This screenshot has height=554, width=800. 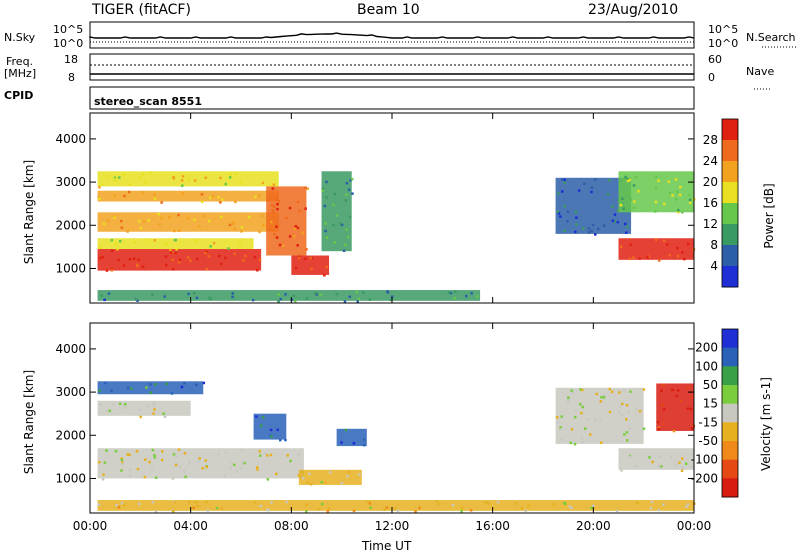 I want to click on colorbar-tick-label: 100, so click(x=706, y=366).